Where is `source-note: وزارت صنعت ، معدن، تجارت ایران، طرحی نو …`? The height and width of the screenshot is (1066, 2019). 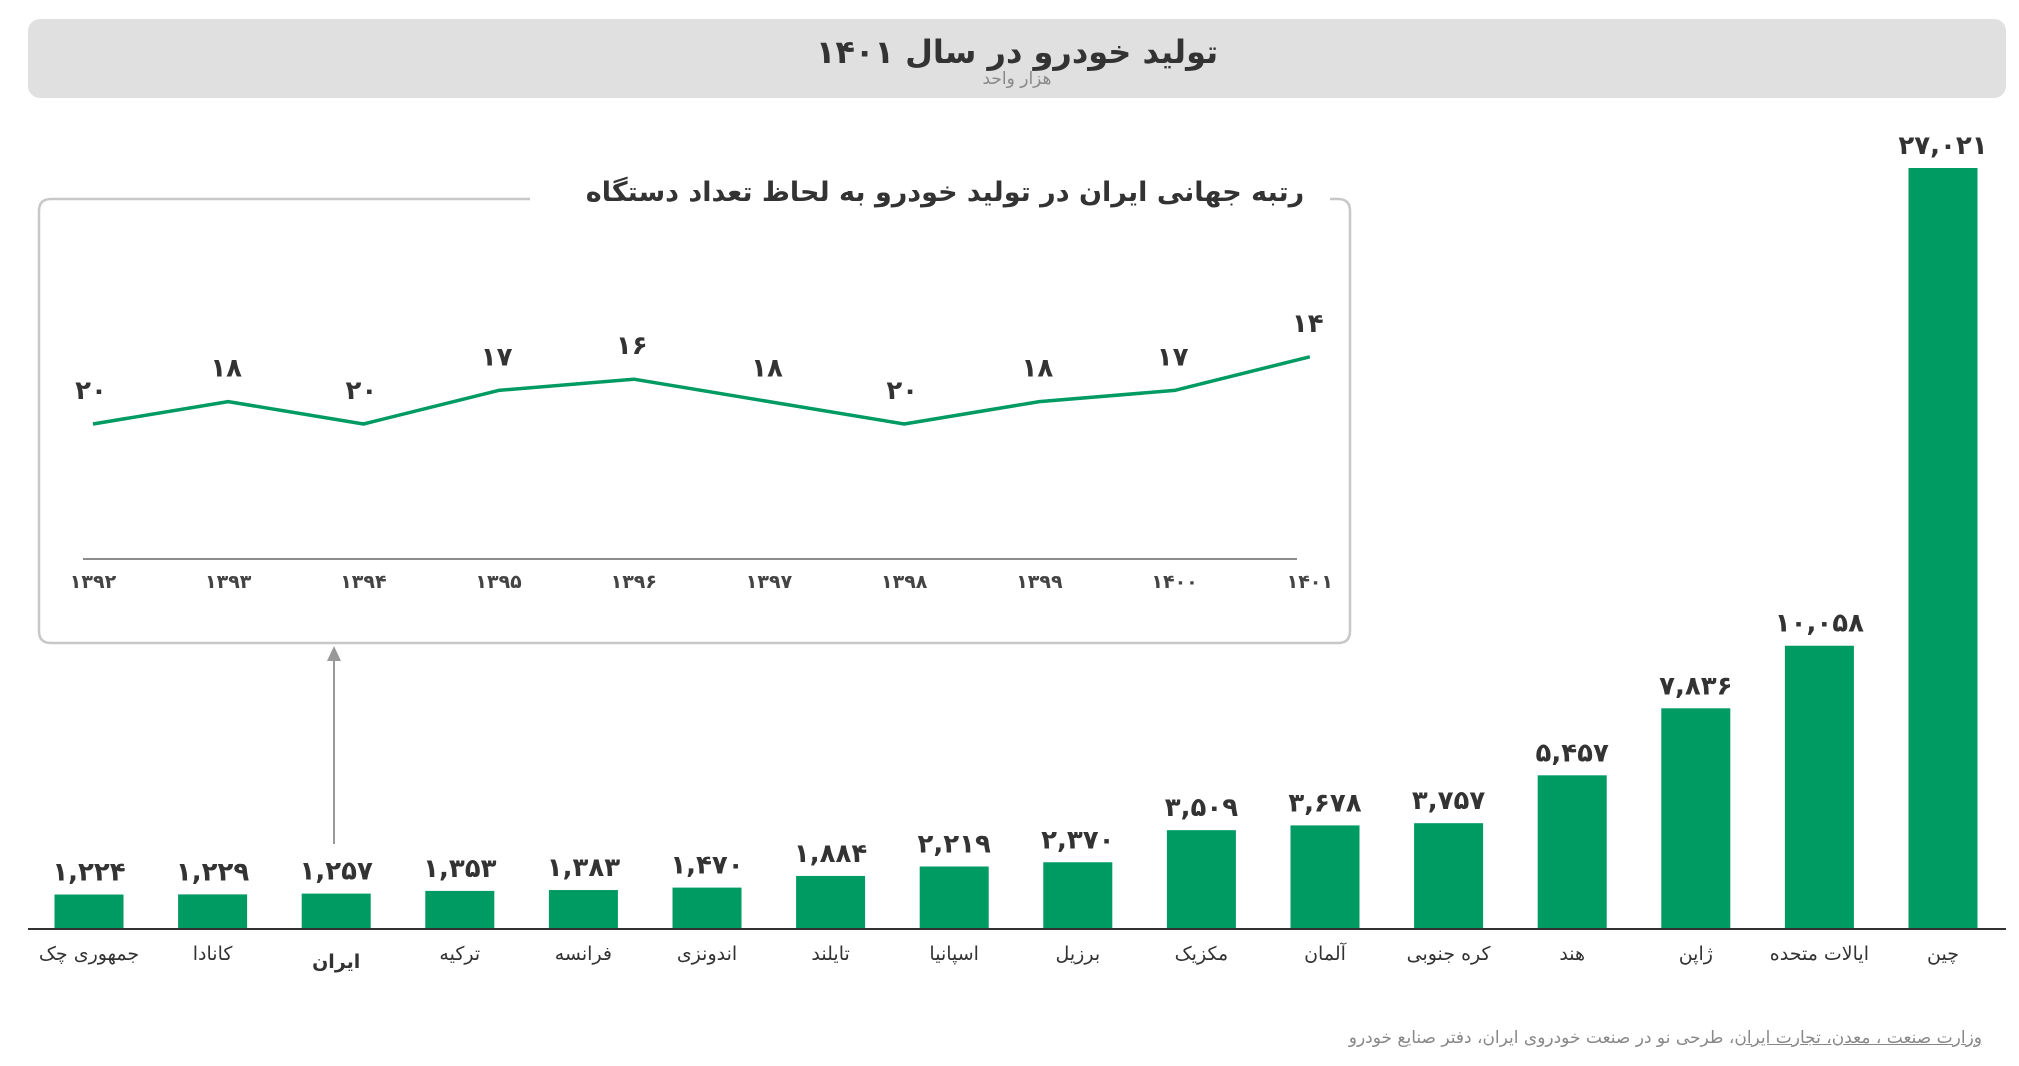
source-note: وزارت صنعت ، معدن، تجارت ایران، طرحی نو … is located at coordinates (1665, 1038).